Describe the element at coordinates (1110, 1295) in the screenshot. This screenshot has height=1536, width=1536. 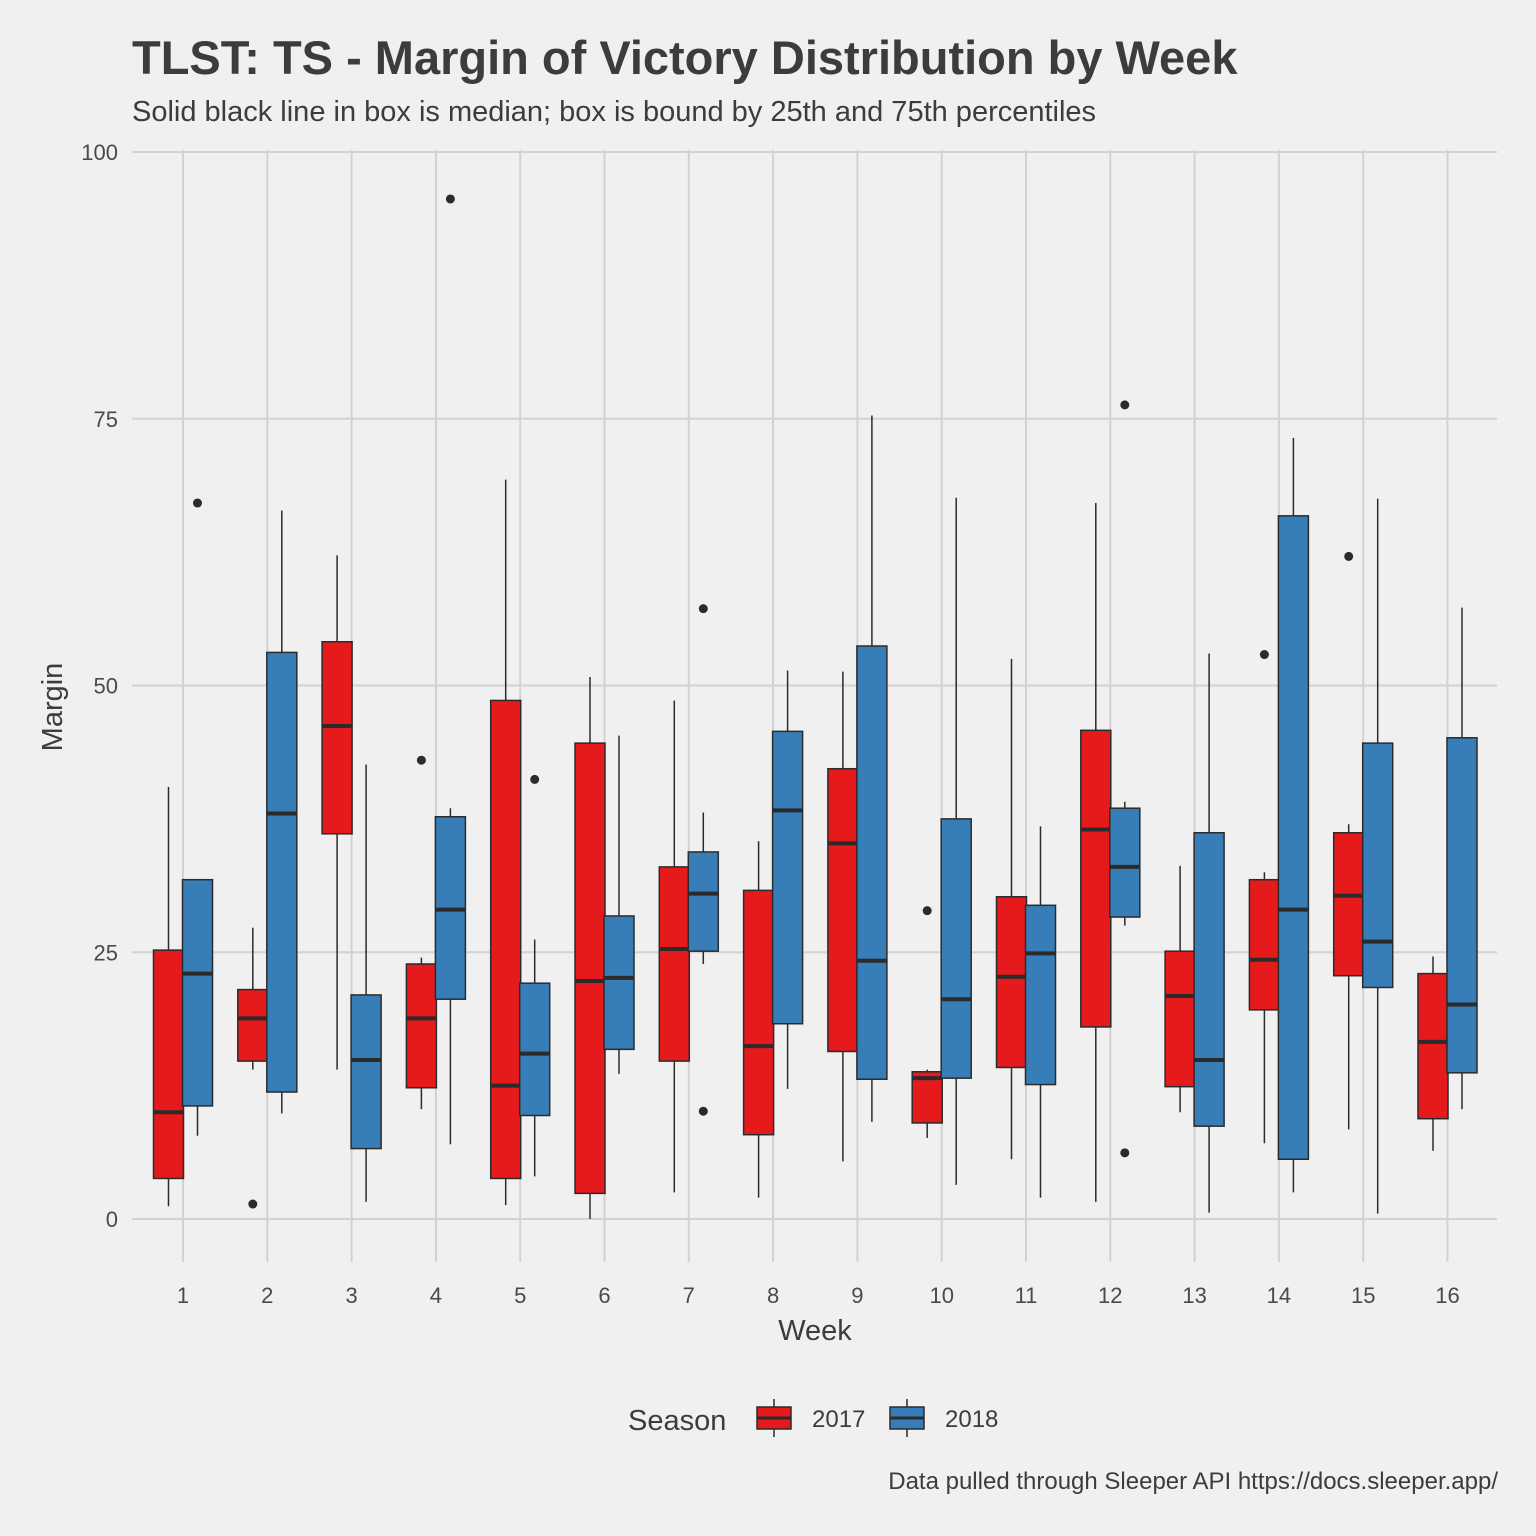
I see `x-tick-label: 12` at that location.